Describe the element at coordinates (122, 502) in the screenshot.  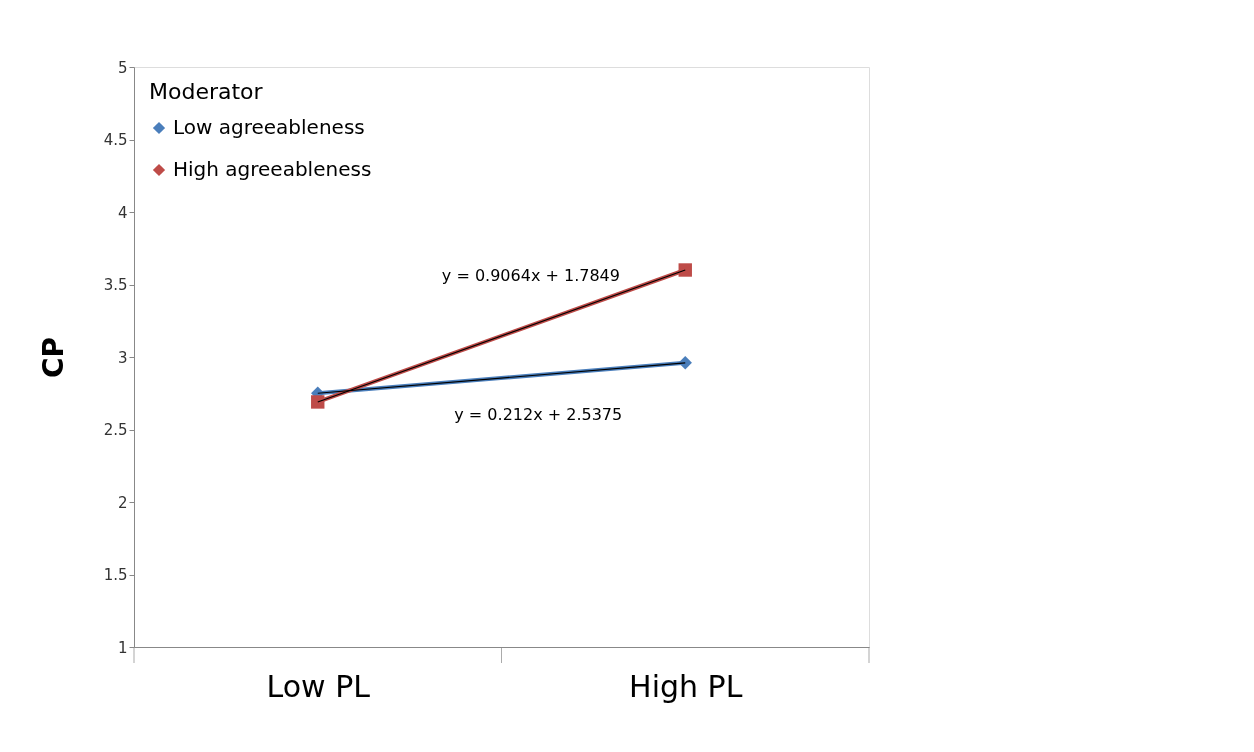
I see `y-tick-label: 2` at that location.